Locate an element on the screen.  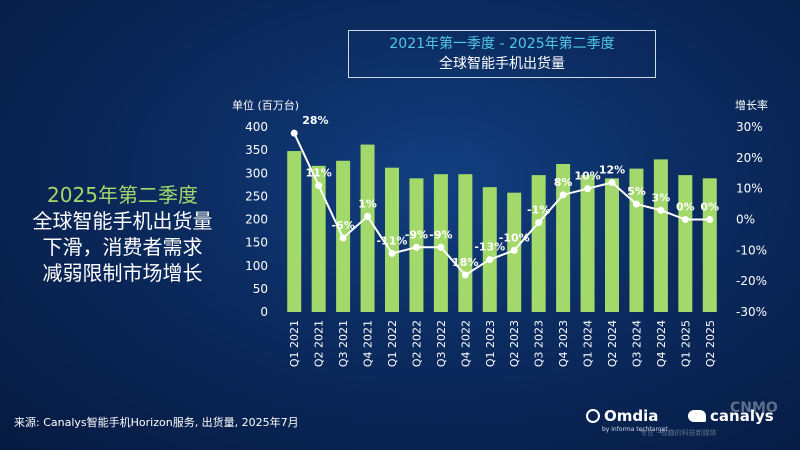
headline-line-3: 下滑，消费者需求 is located at coordinates (122, 247).